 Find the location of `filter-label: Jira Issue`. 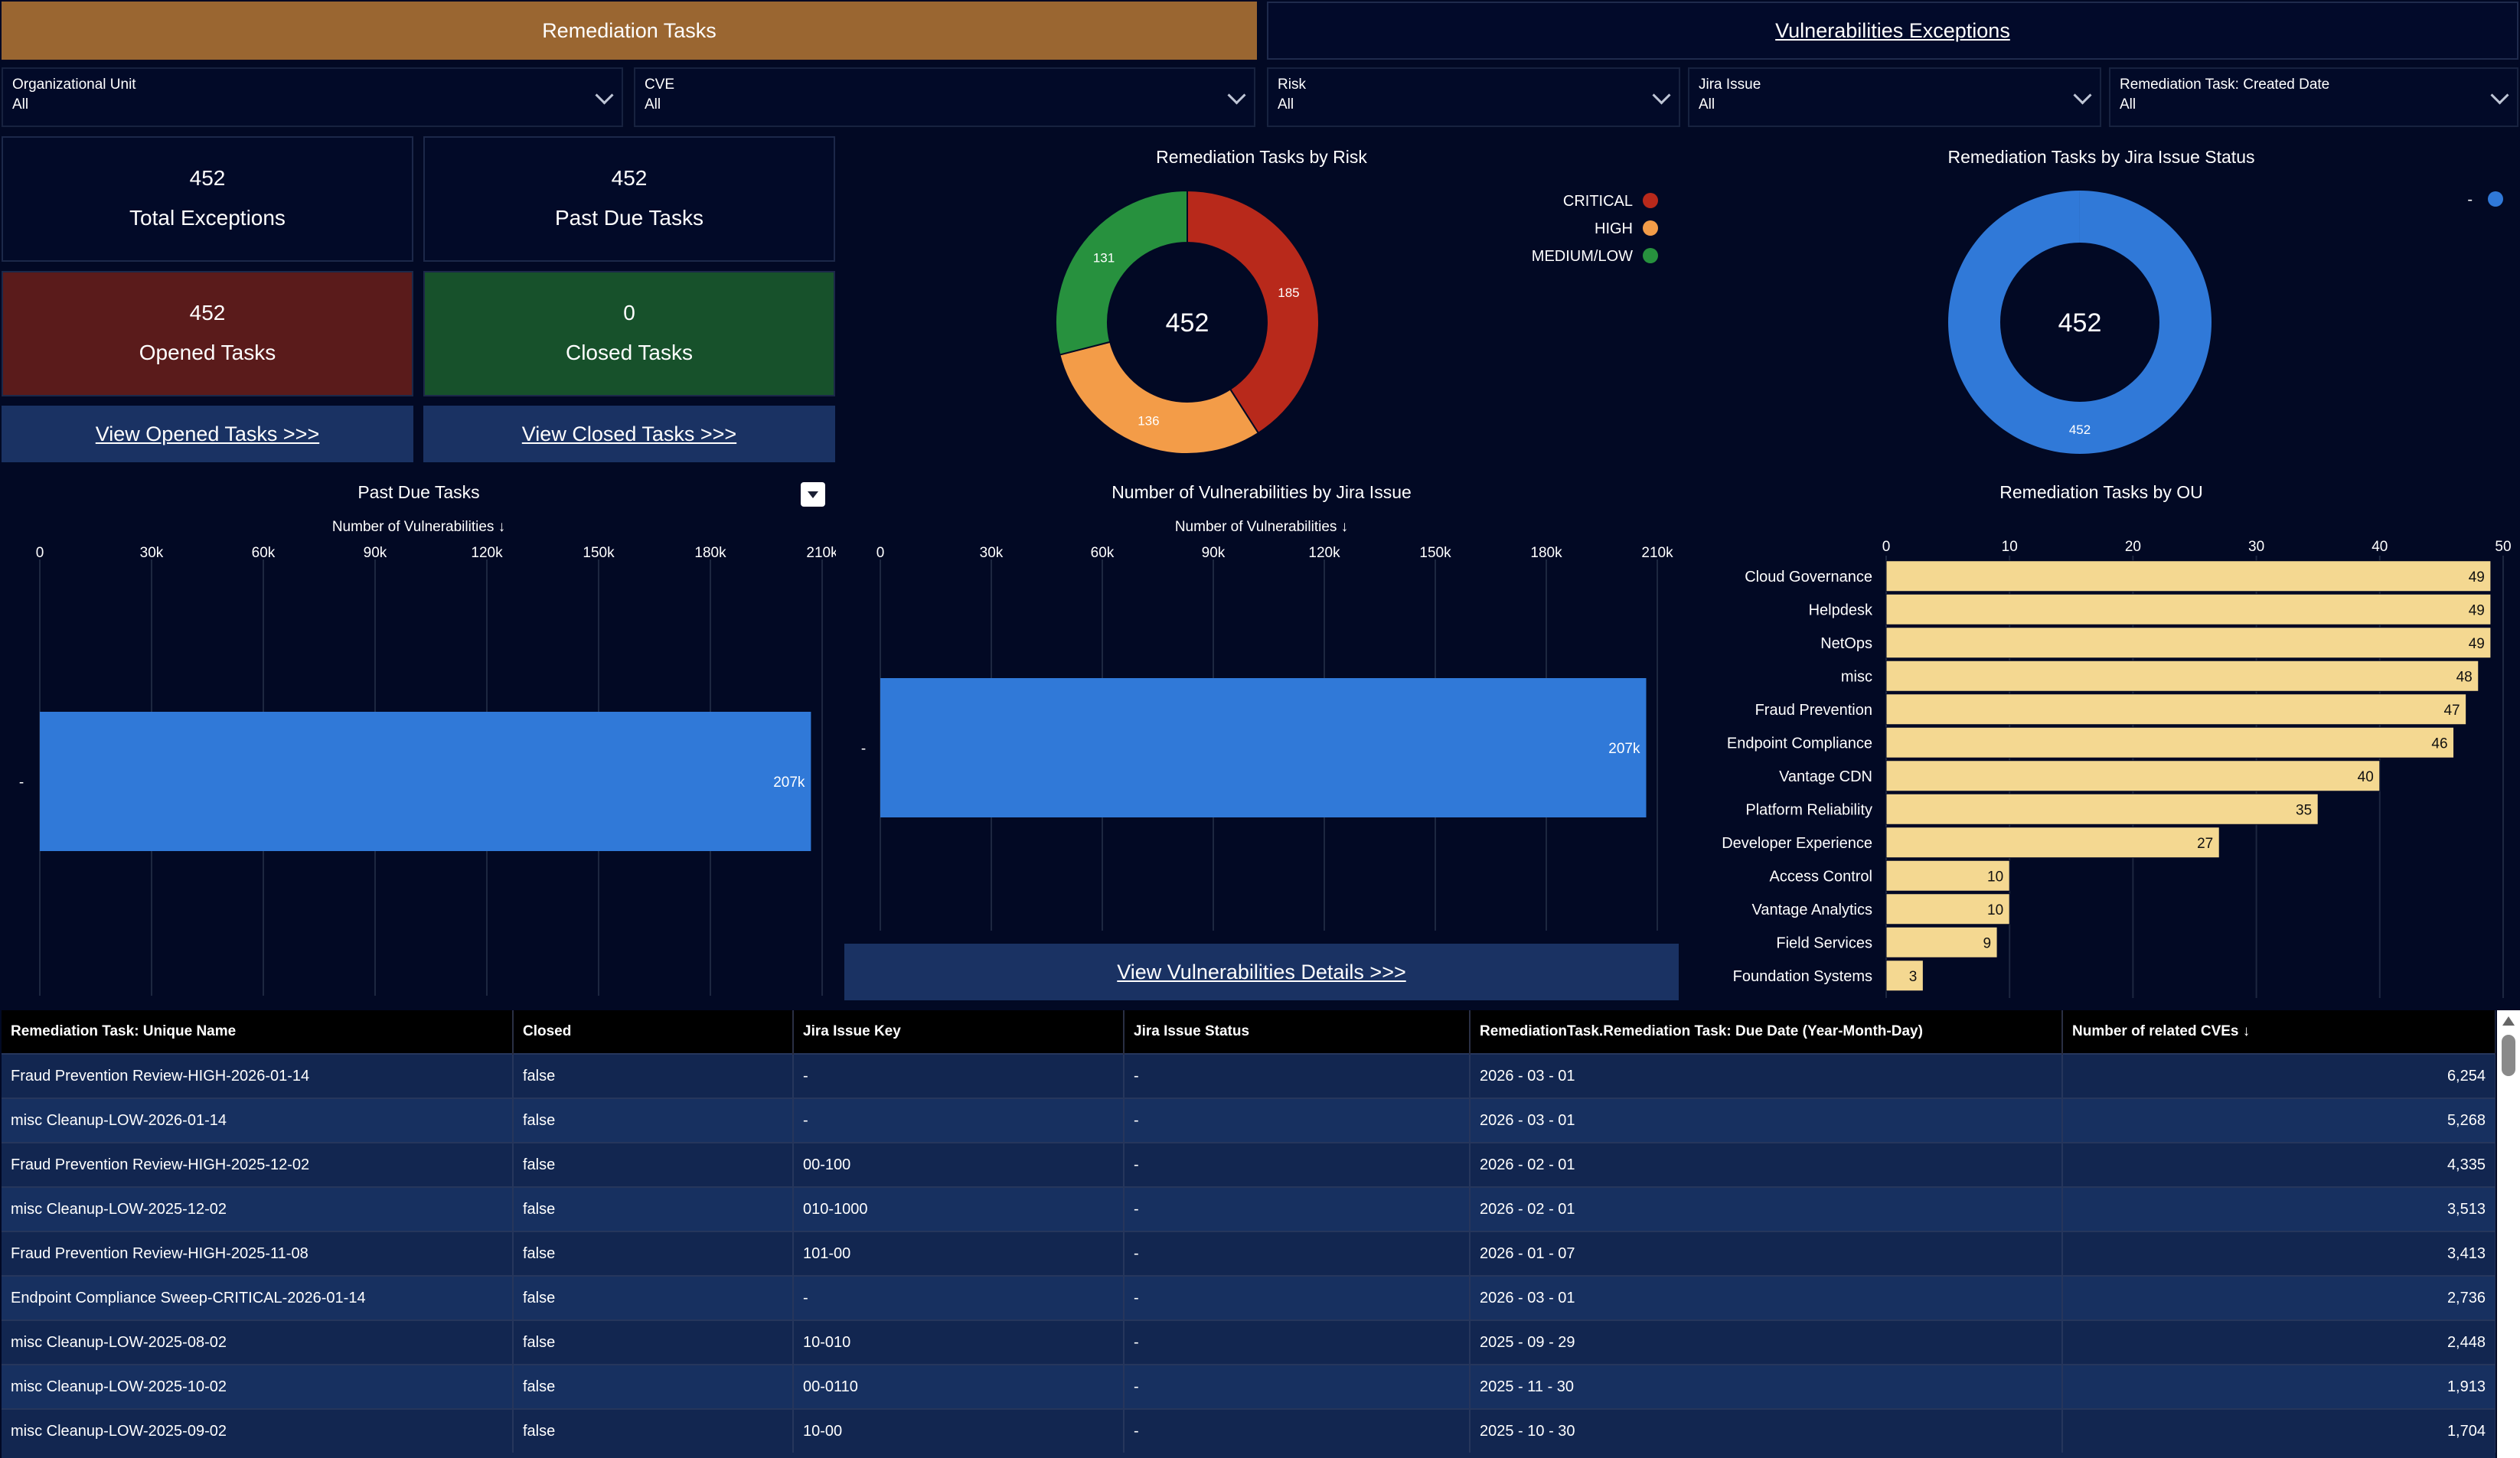

filter-label: Jira Issue is located at coordinates (1730, 85).